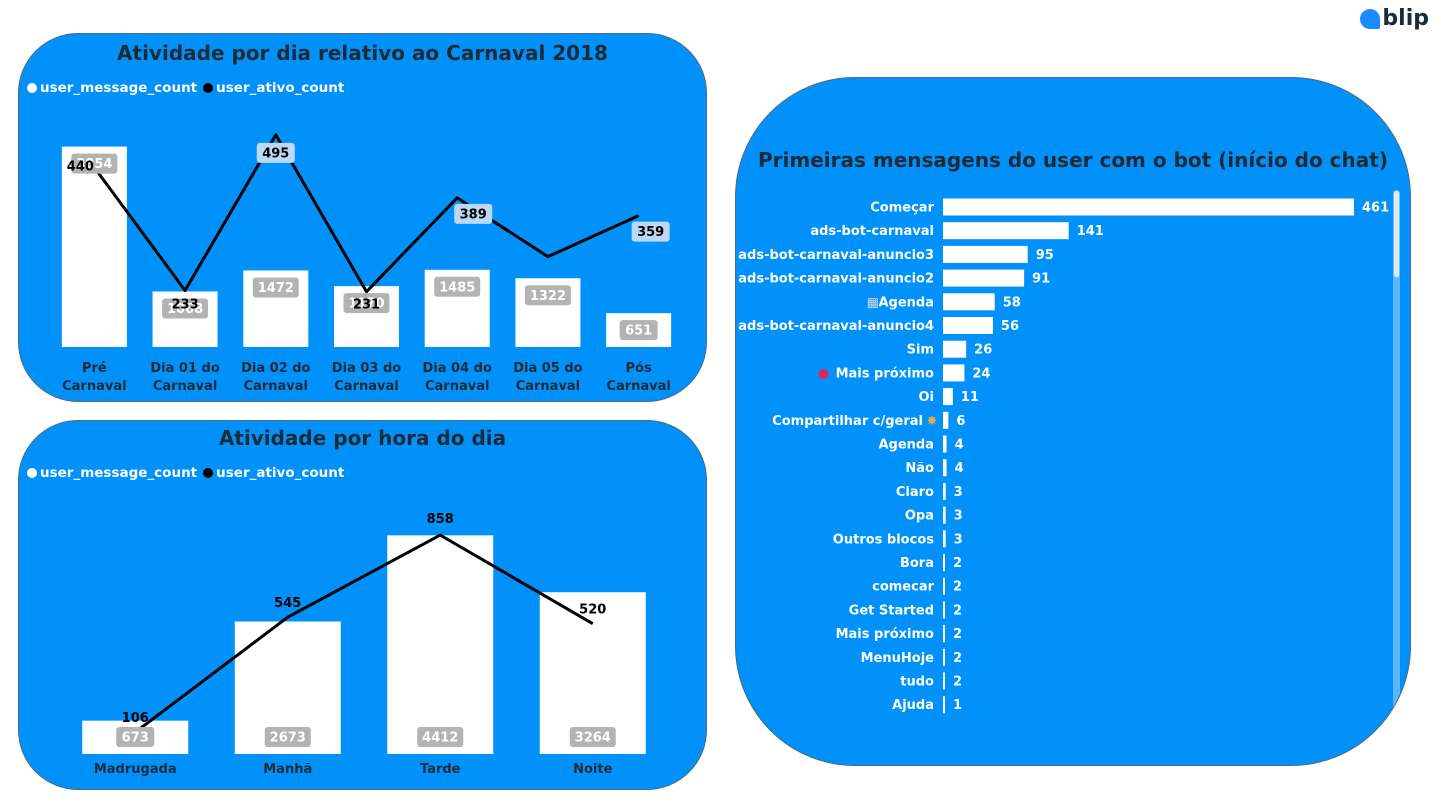  What do you see at coordinates (457, 287) in the screenshot?
I see `bar-value-label: 1485` at bounding box center [457, 287].